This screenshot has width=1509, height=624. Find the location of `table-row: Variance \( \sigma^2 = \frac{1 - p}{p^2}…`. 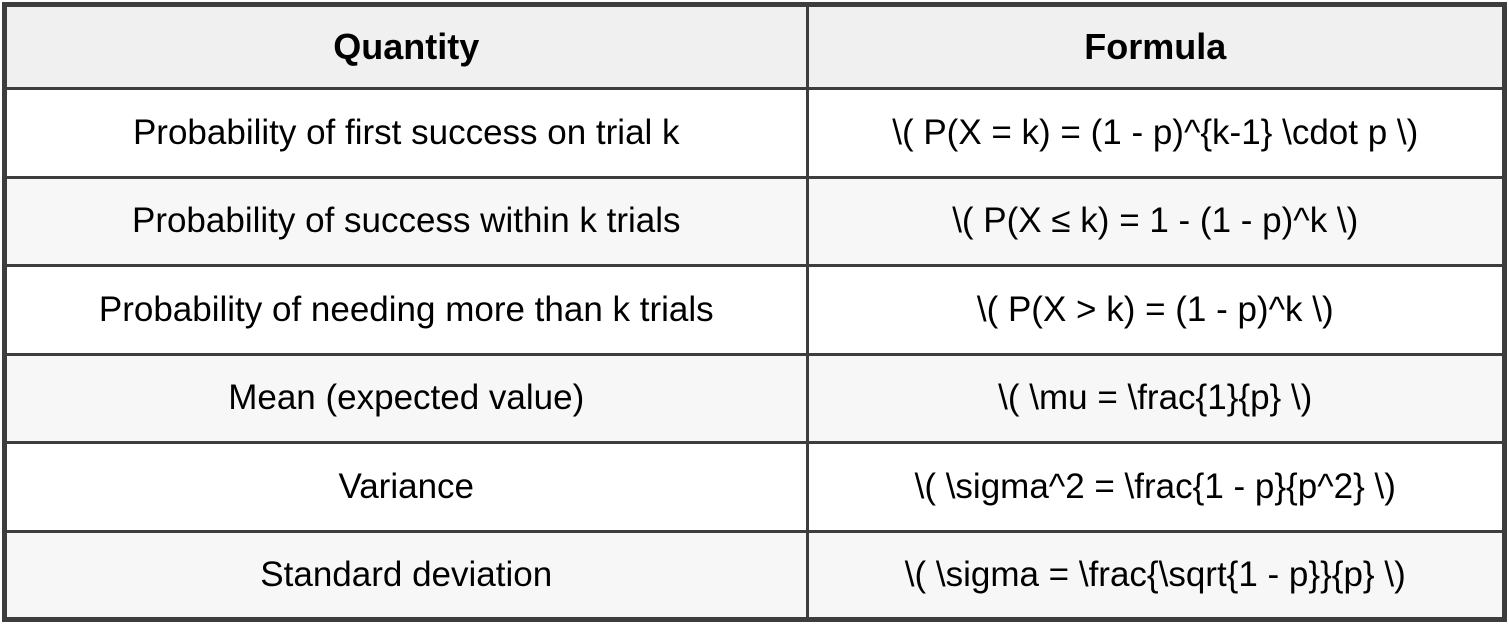

table-row: Variance \( \sigma^2 = \frac{1 - p}{p^2}… is located at coordinates (754, 487).